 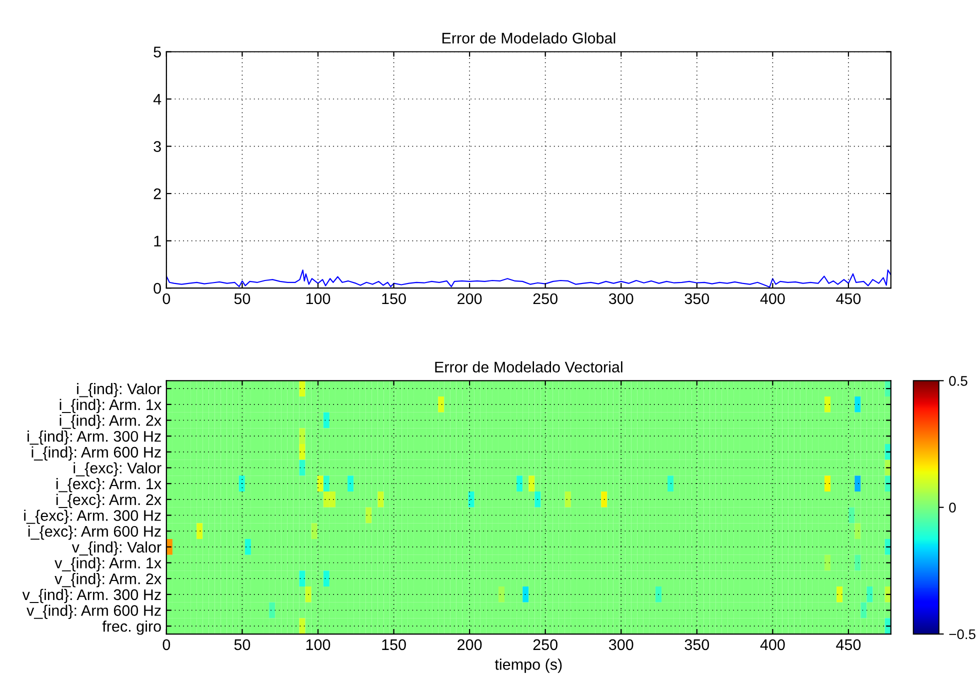 I want to click on y-tick-label: i_{exc}: Valor, so click(x=118, y=469).